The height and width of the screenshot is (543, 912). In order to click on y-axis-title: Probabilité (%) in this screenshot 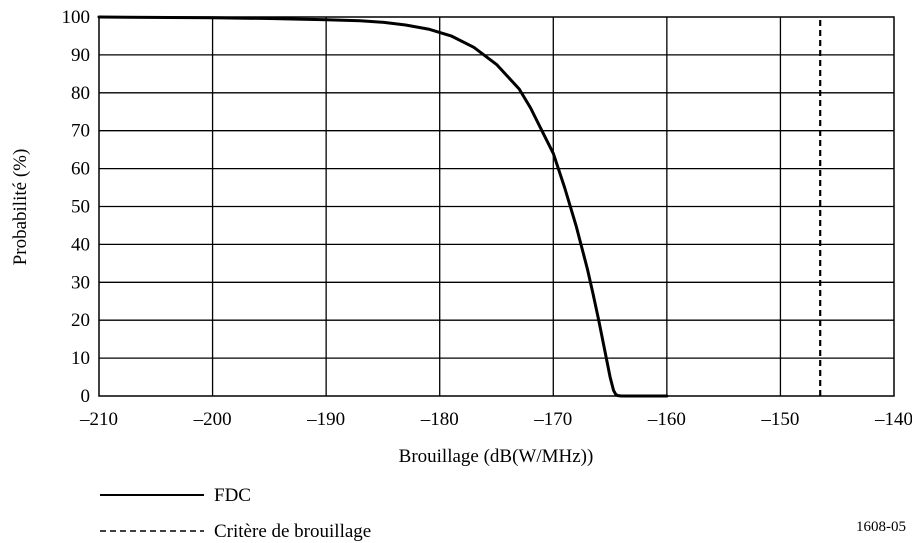, I will do `click(20, 207)`.